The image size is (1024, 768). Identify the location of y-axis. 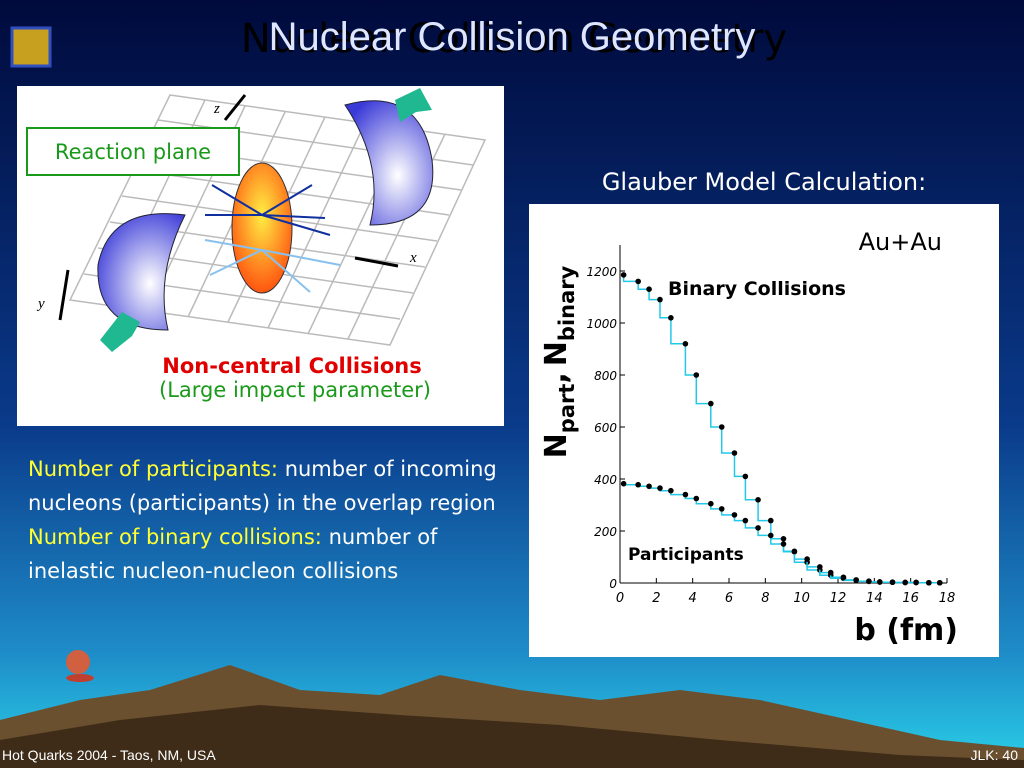
(64, 295).